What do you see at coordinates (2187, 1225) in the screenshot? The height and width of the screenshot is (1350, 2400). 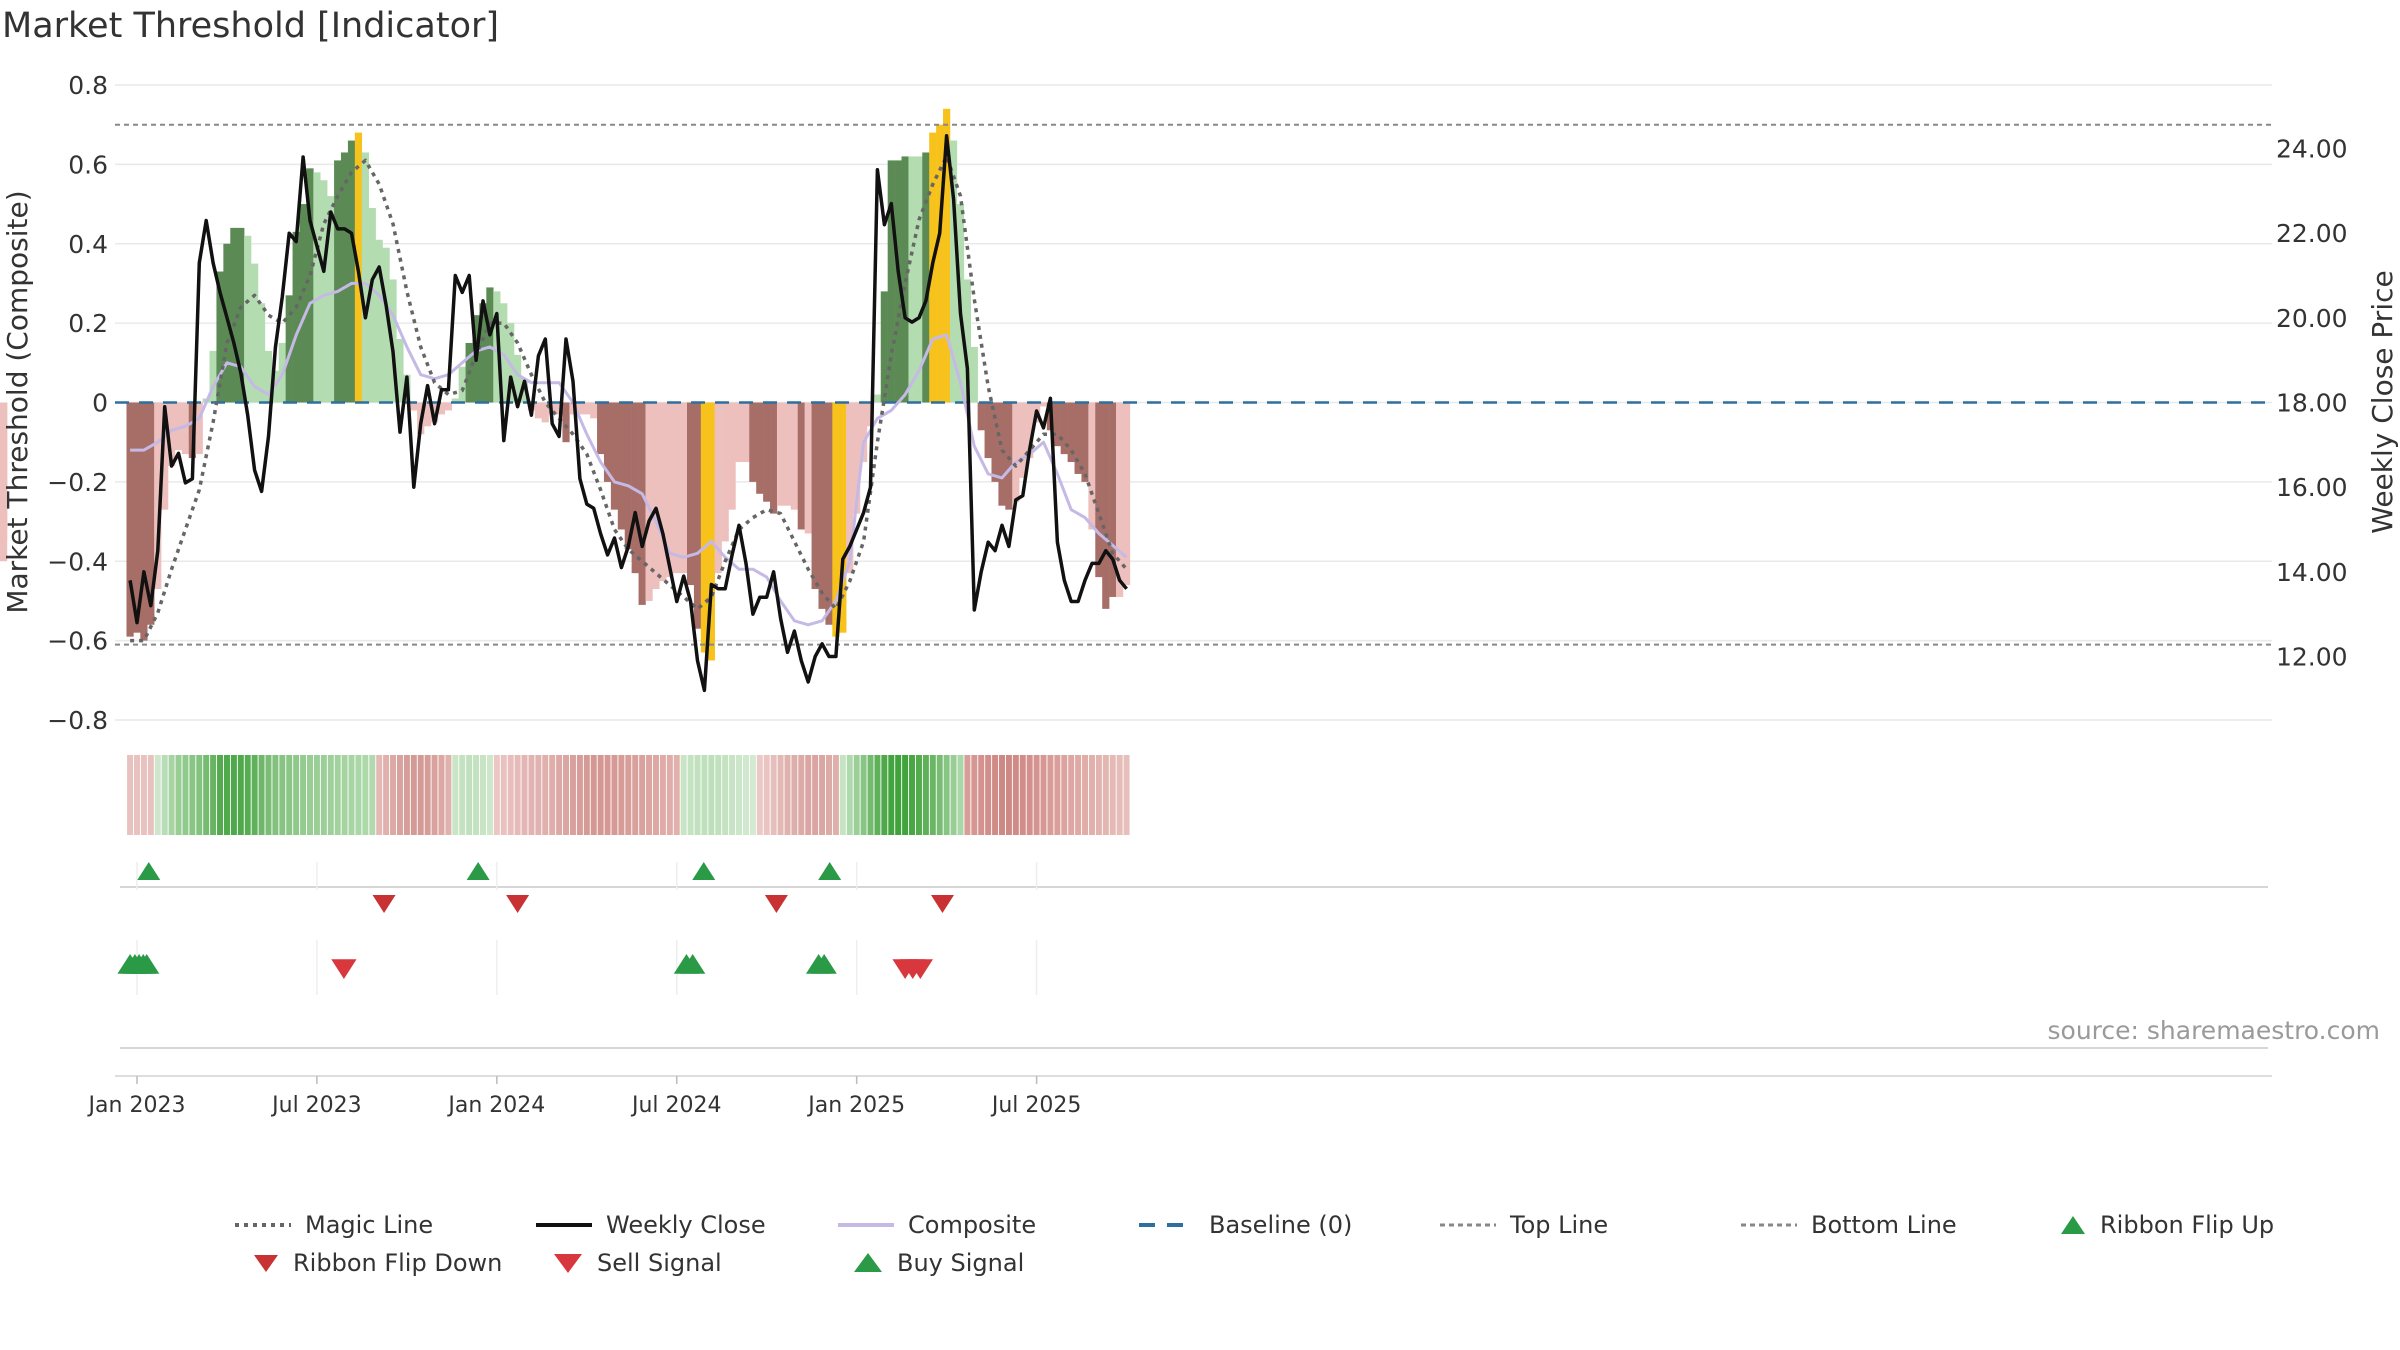 I see `legend-label: Ribbon Flip Up` at bounding box center [2187, 1225].